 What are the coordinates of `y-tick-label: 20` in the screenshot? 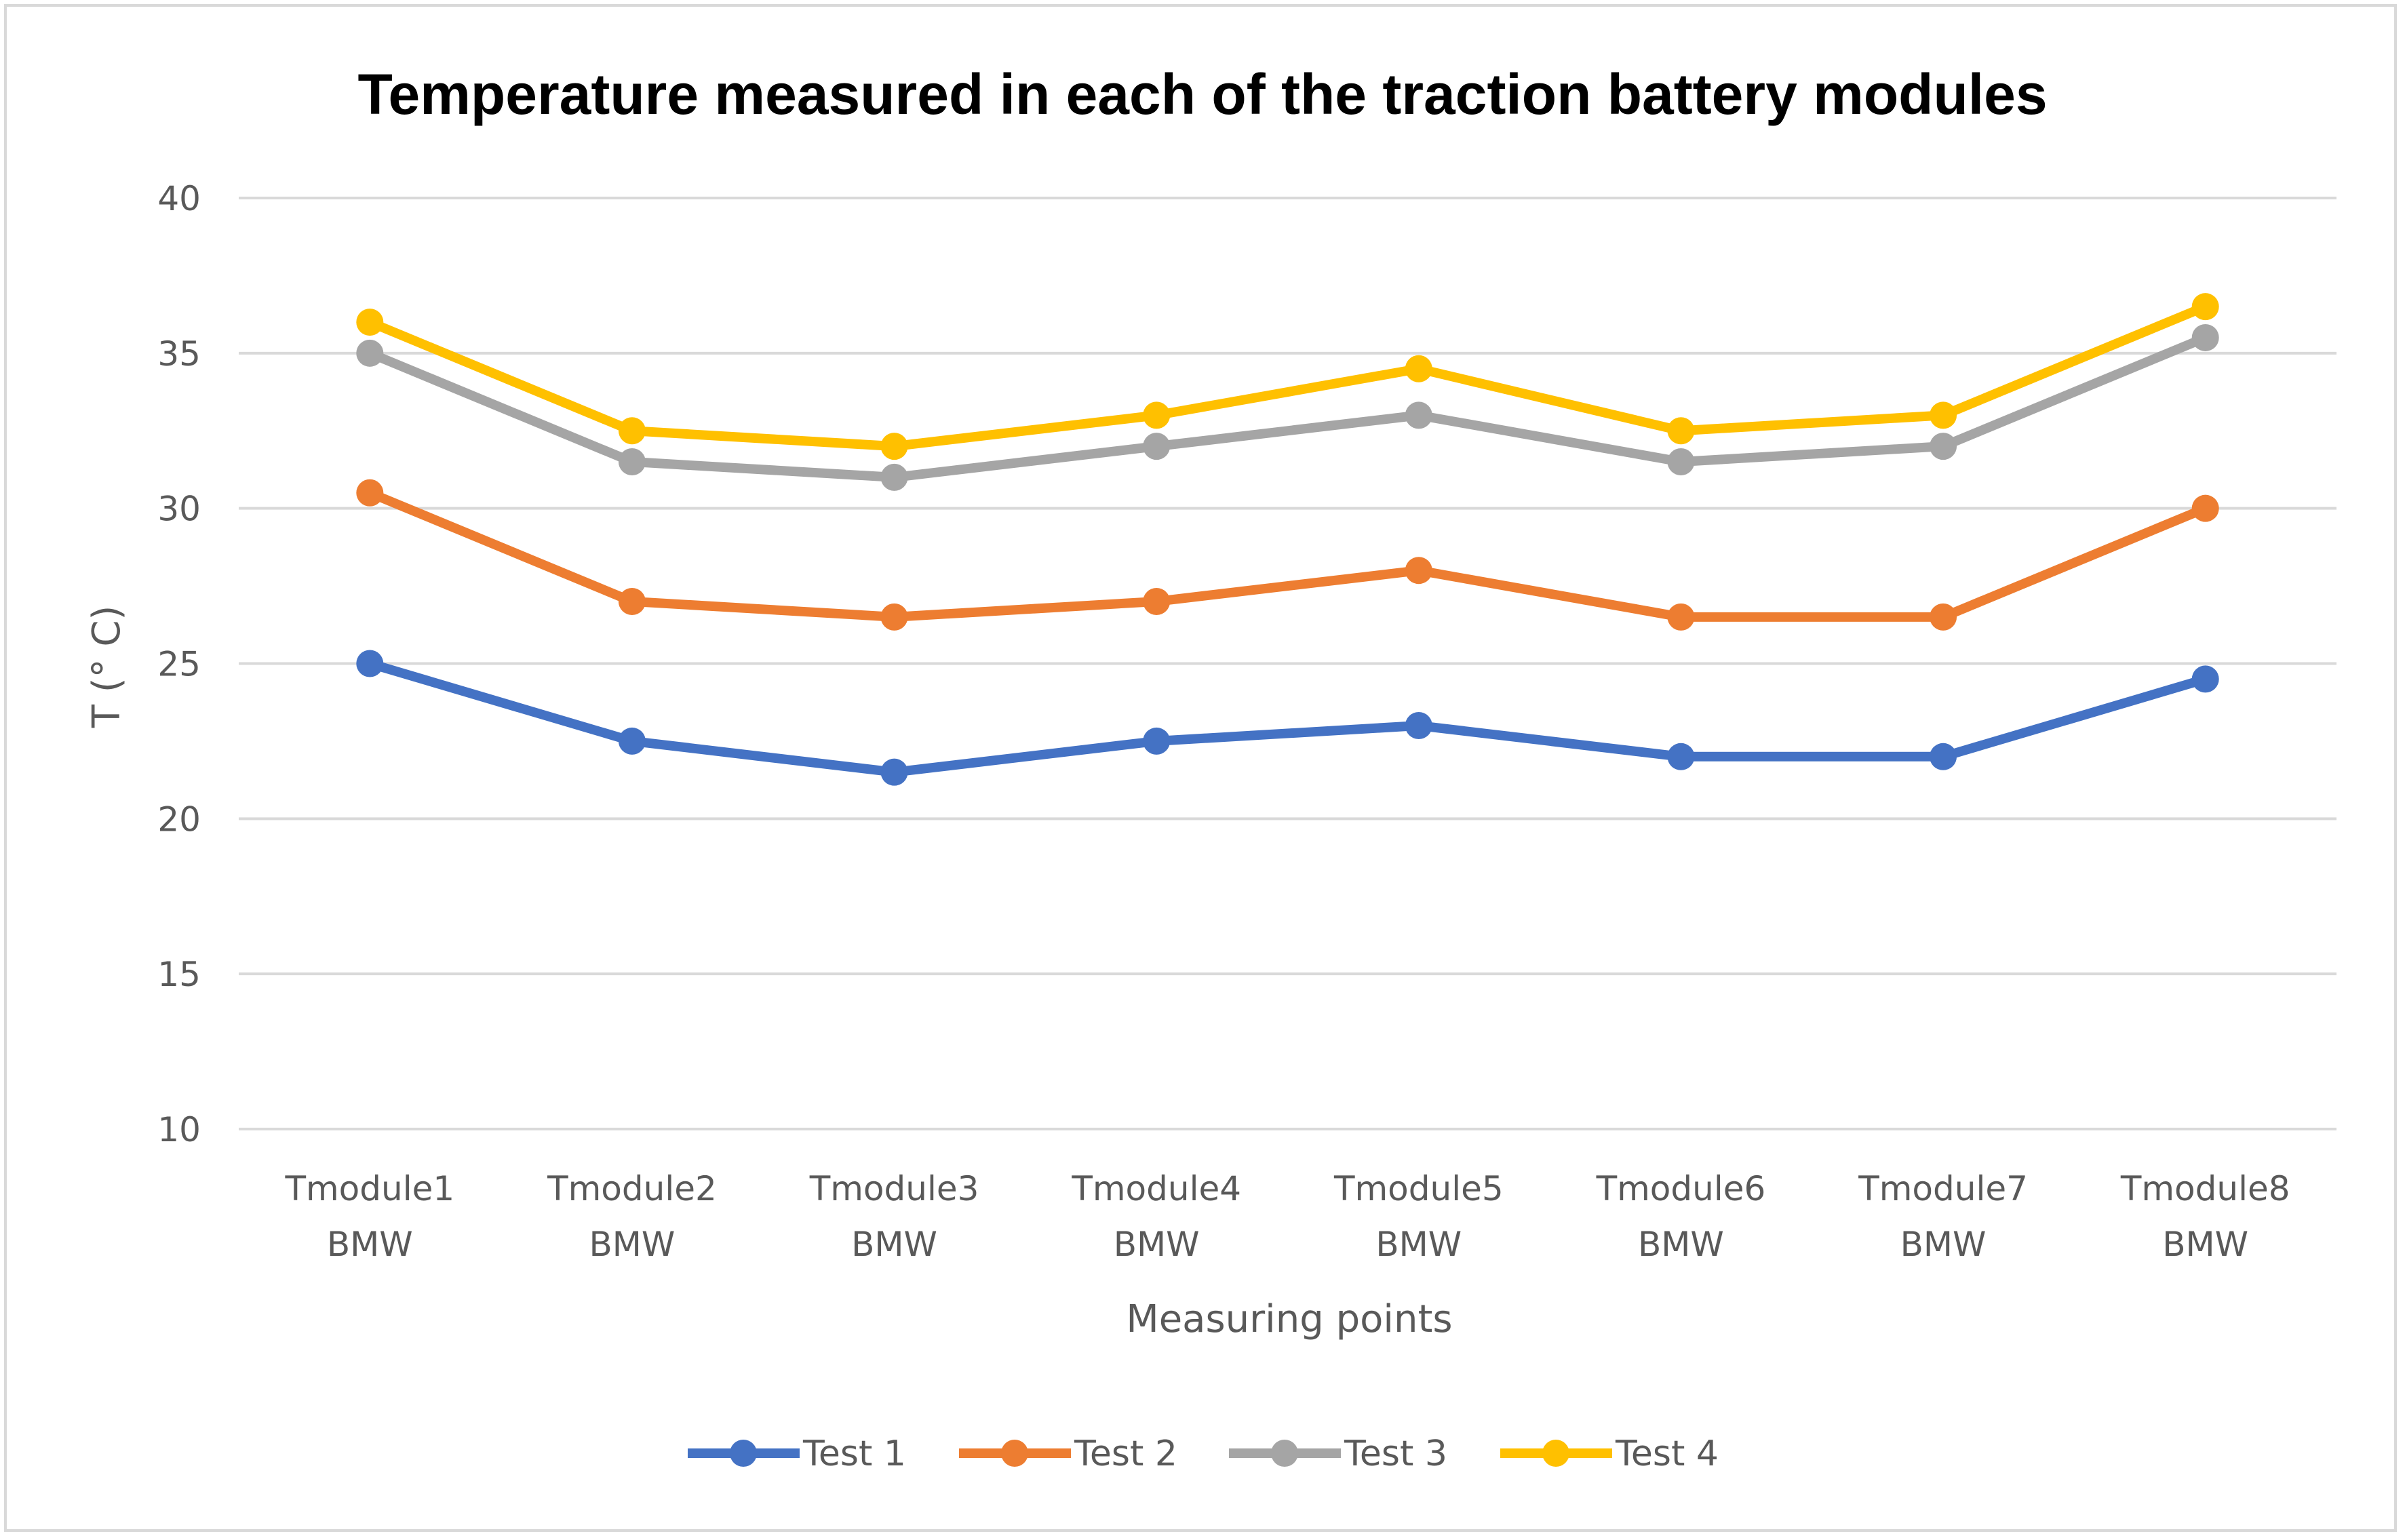 It's located at (179, 819).